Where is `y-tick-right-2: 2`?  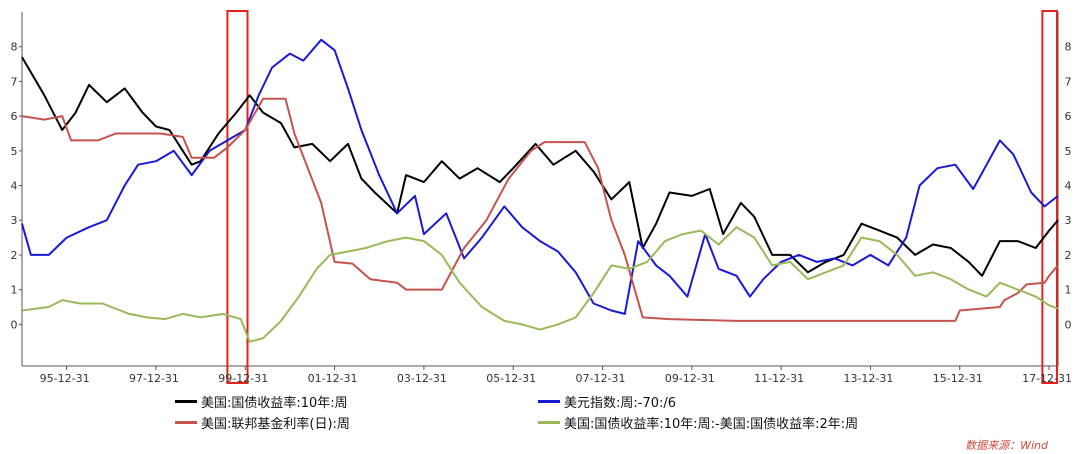 y-tick-right-2: 2 is located at coordinates (1068, 255).